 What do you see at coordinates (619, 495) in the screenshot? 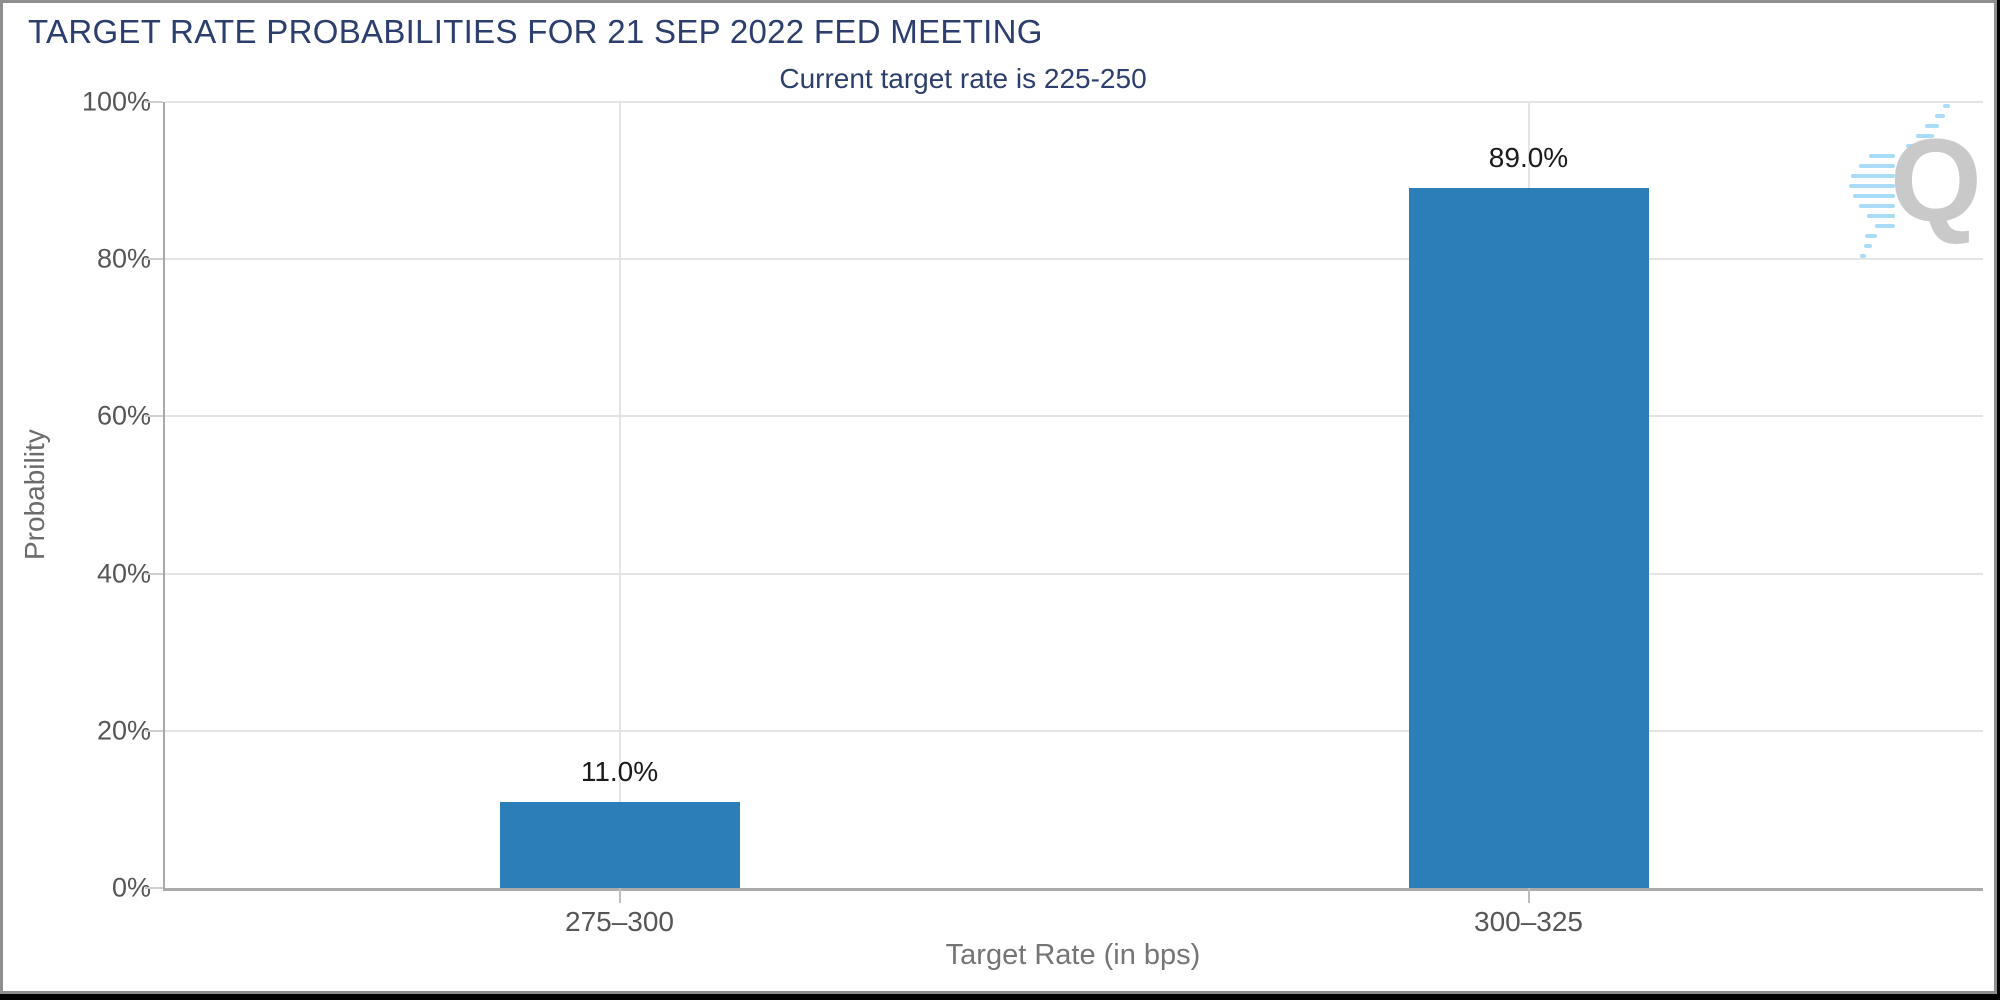
I see `gridline-vertical` at bounding box center [619, 495].